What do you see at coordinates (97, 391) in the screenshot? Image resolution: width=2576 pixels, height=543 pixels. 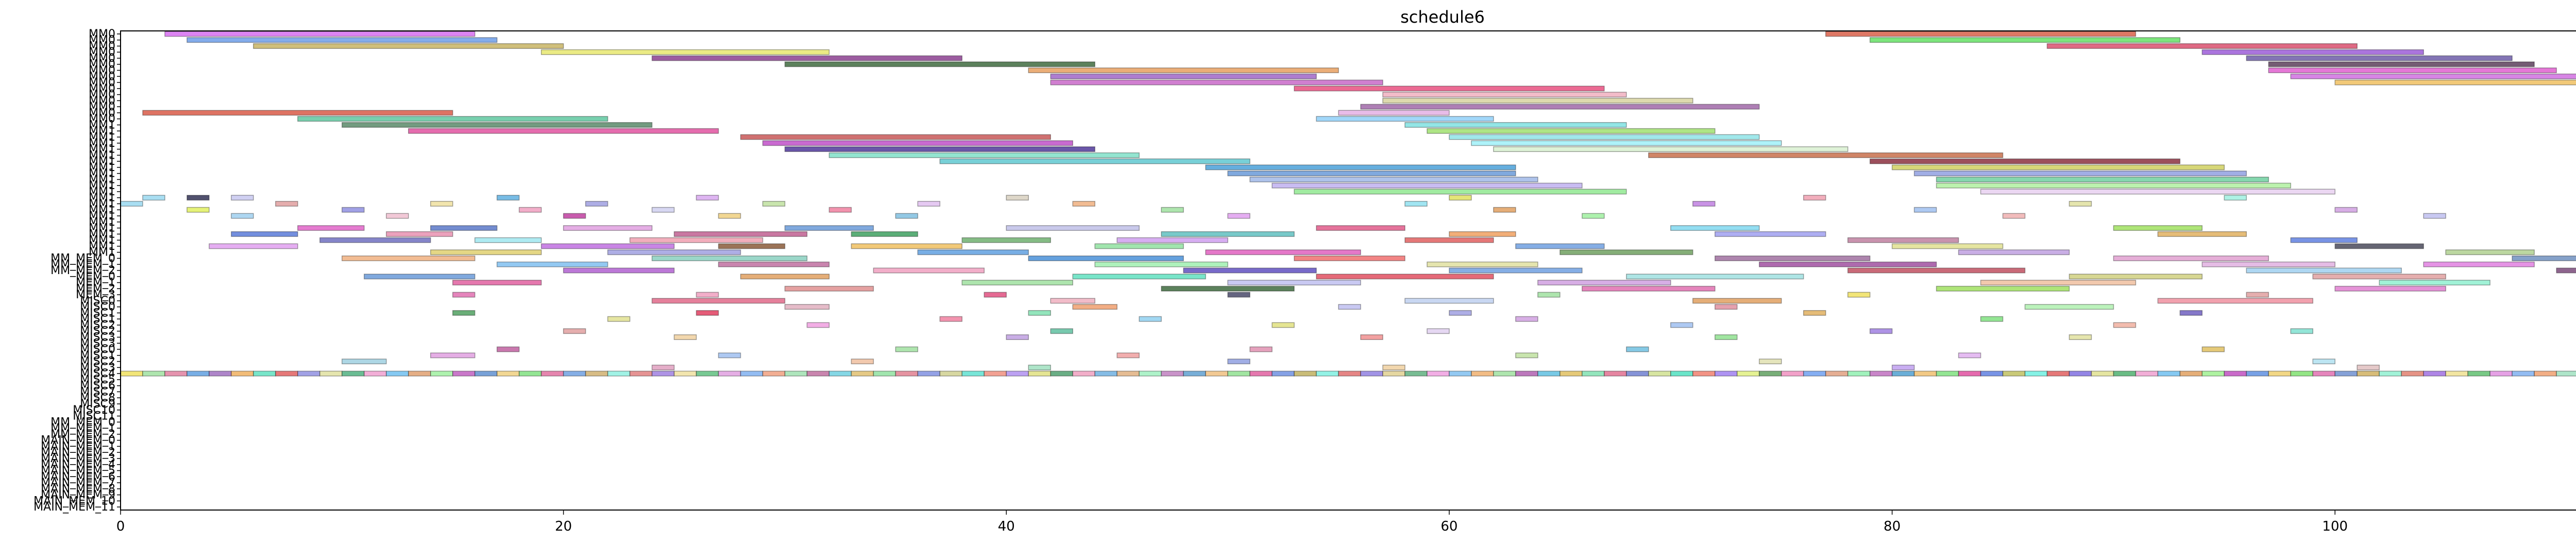 I see `y-tick-label: MISC7` at bounding box center [97, 391].